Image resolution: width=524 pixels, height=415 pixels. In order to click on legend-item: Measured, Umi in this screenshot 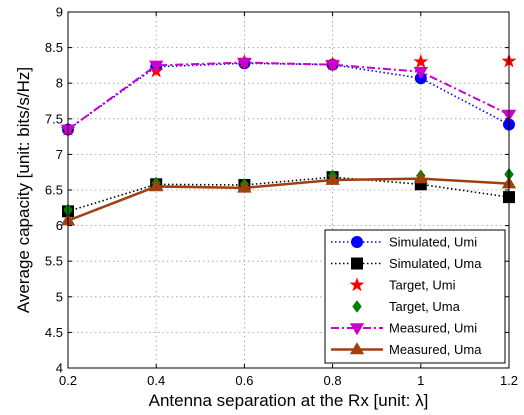, I will do `click(404, 328)`.